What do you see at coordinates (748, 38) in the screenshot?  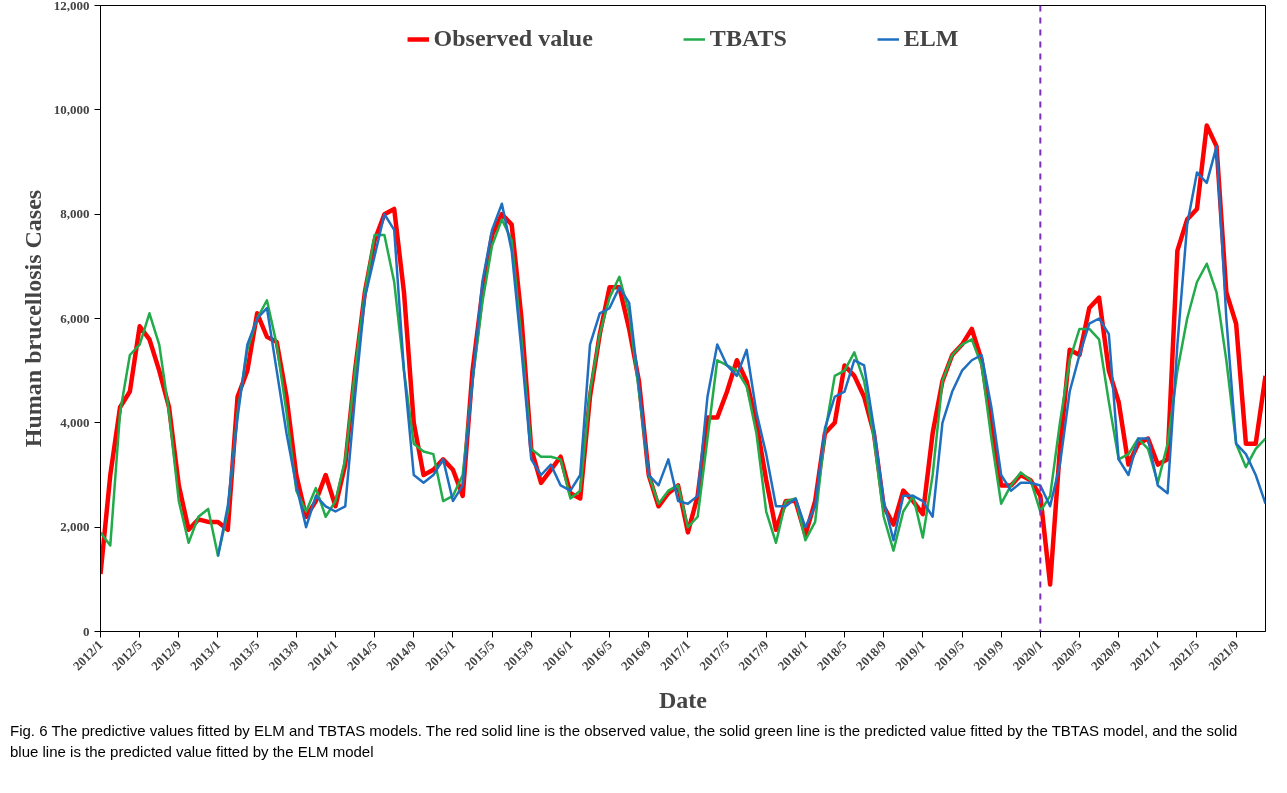 I see `legend-label: TBATS` at bounding box center [748, 38].